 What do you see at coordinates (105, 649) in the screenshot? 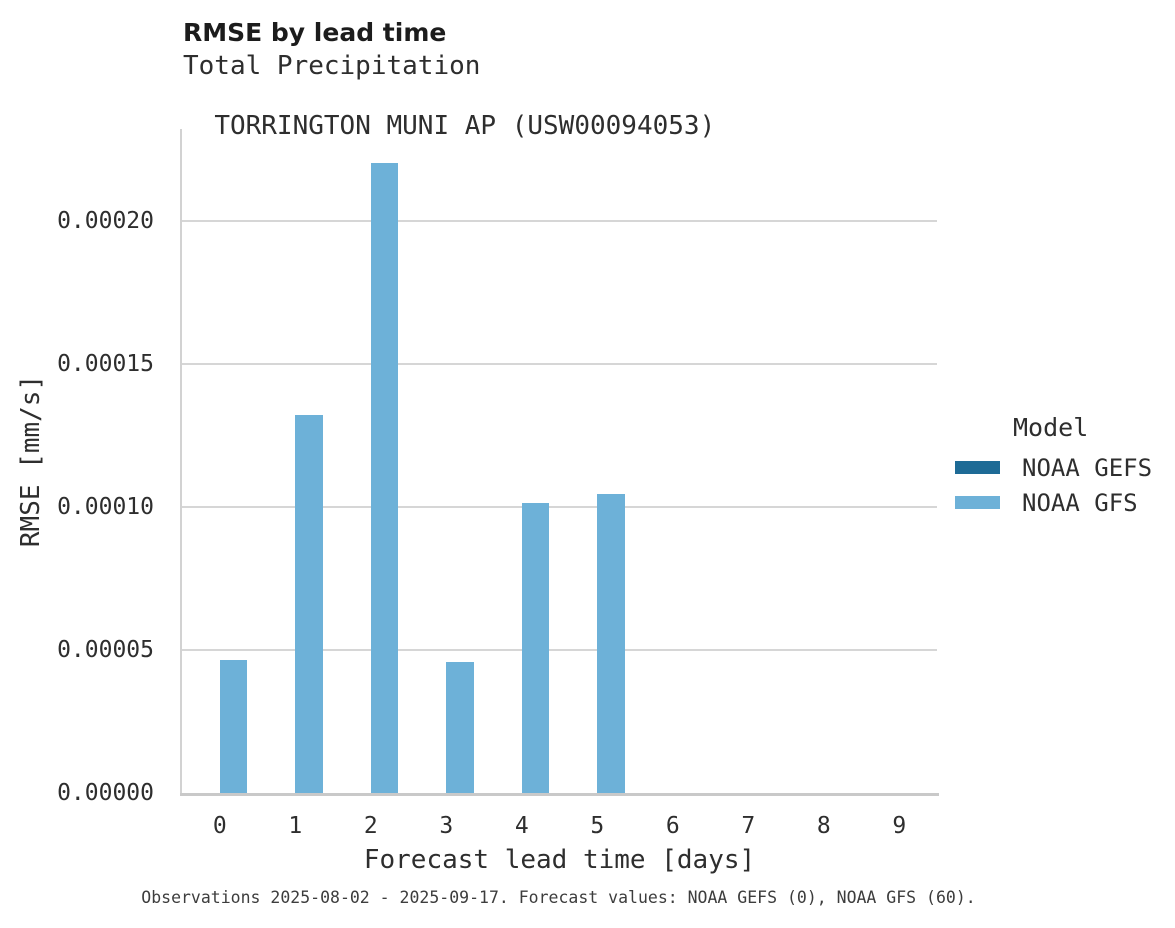
I see `y-tick-label: 0.00005` at bounding box center [105, 649].